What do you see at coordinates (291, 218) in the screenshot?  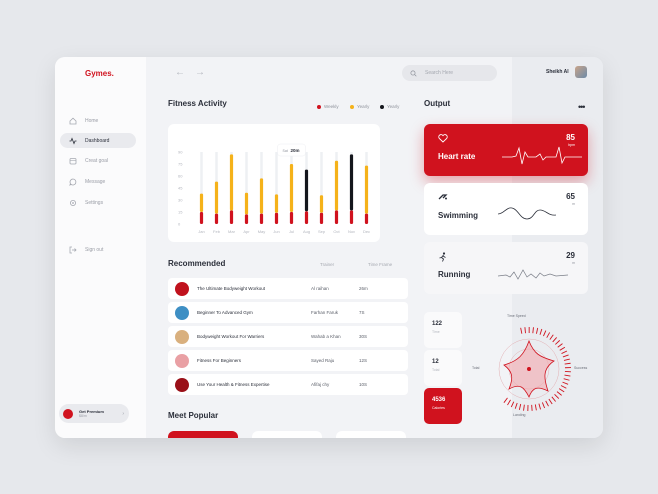 I see `bar-weekly-jul` at bounding box center [291, 218].